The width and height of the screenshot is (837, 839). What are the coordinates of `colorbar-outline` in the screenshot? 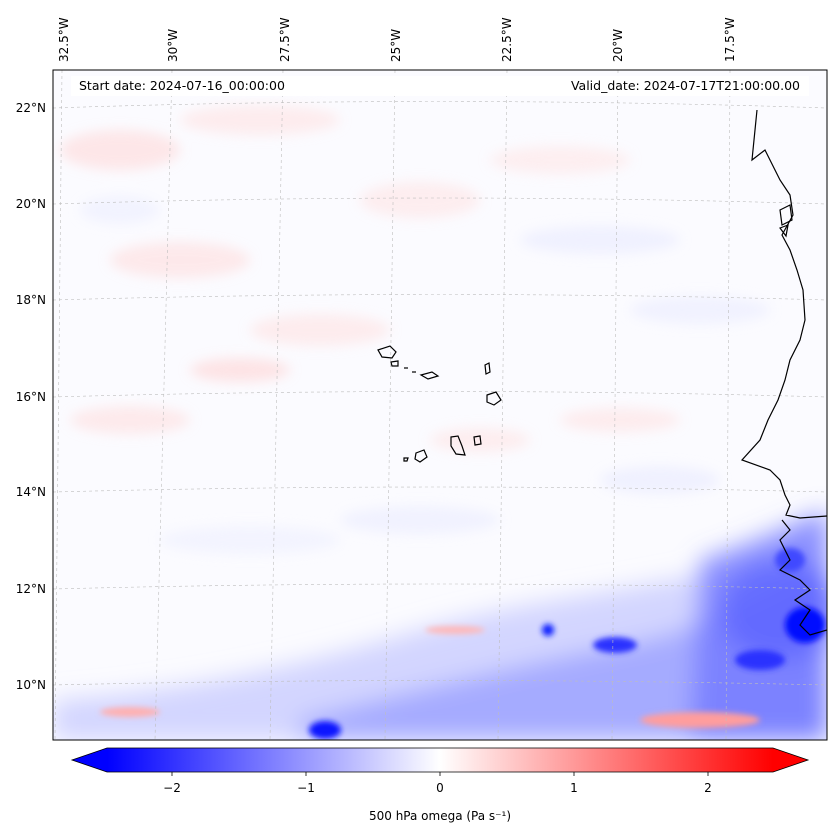 It's located at (440, 760).